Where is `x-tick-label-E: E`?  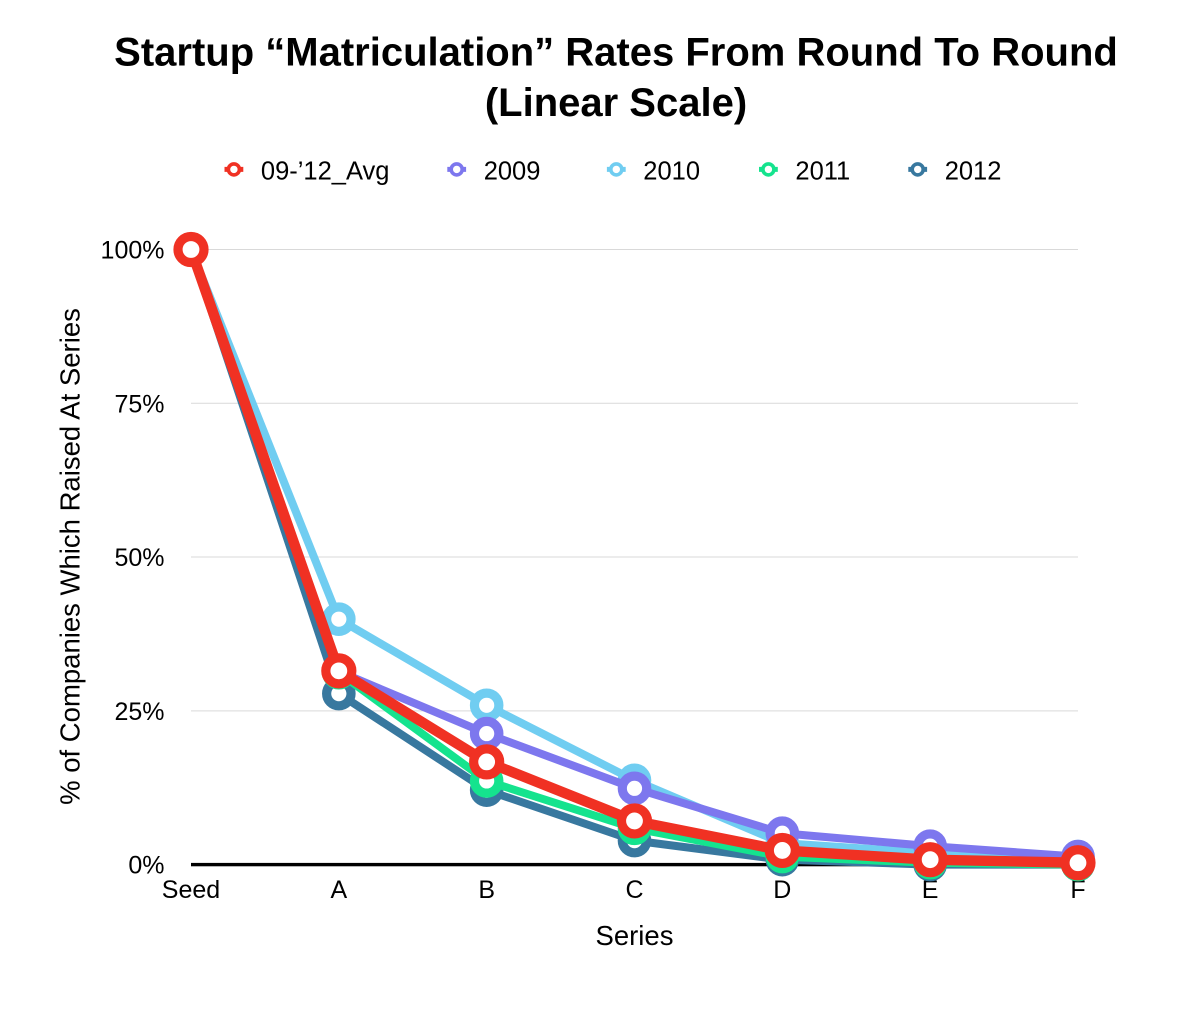 x-tick-label-E: E is located at coordinates (930, 890).